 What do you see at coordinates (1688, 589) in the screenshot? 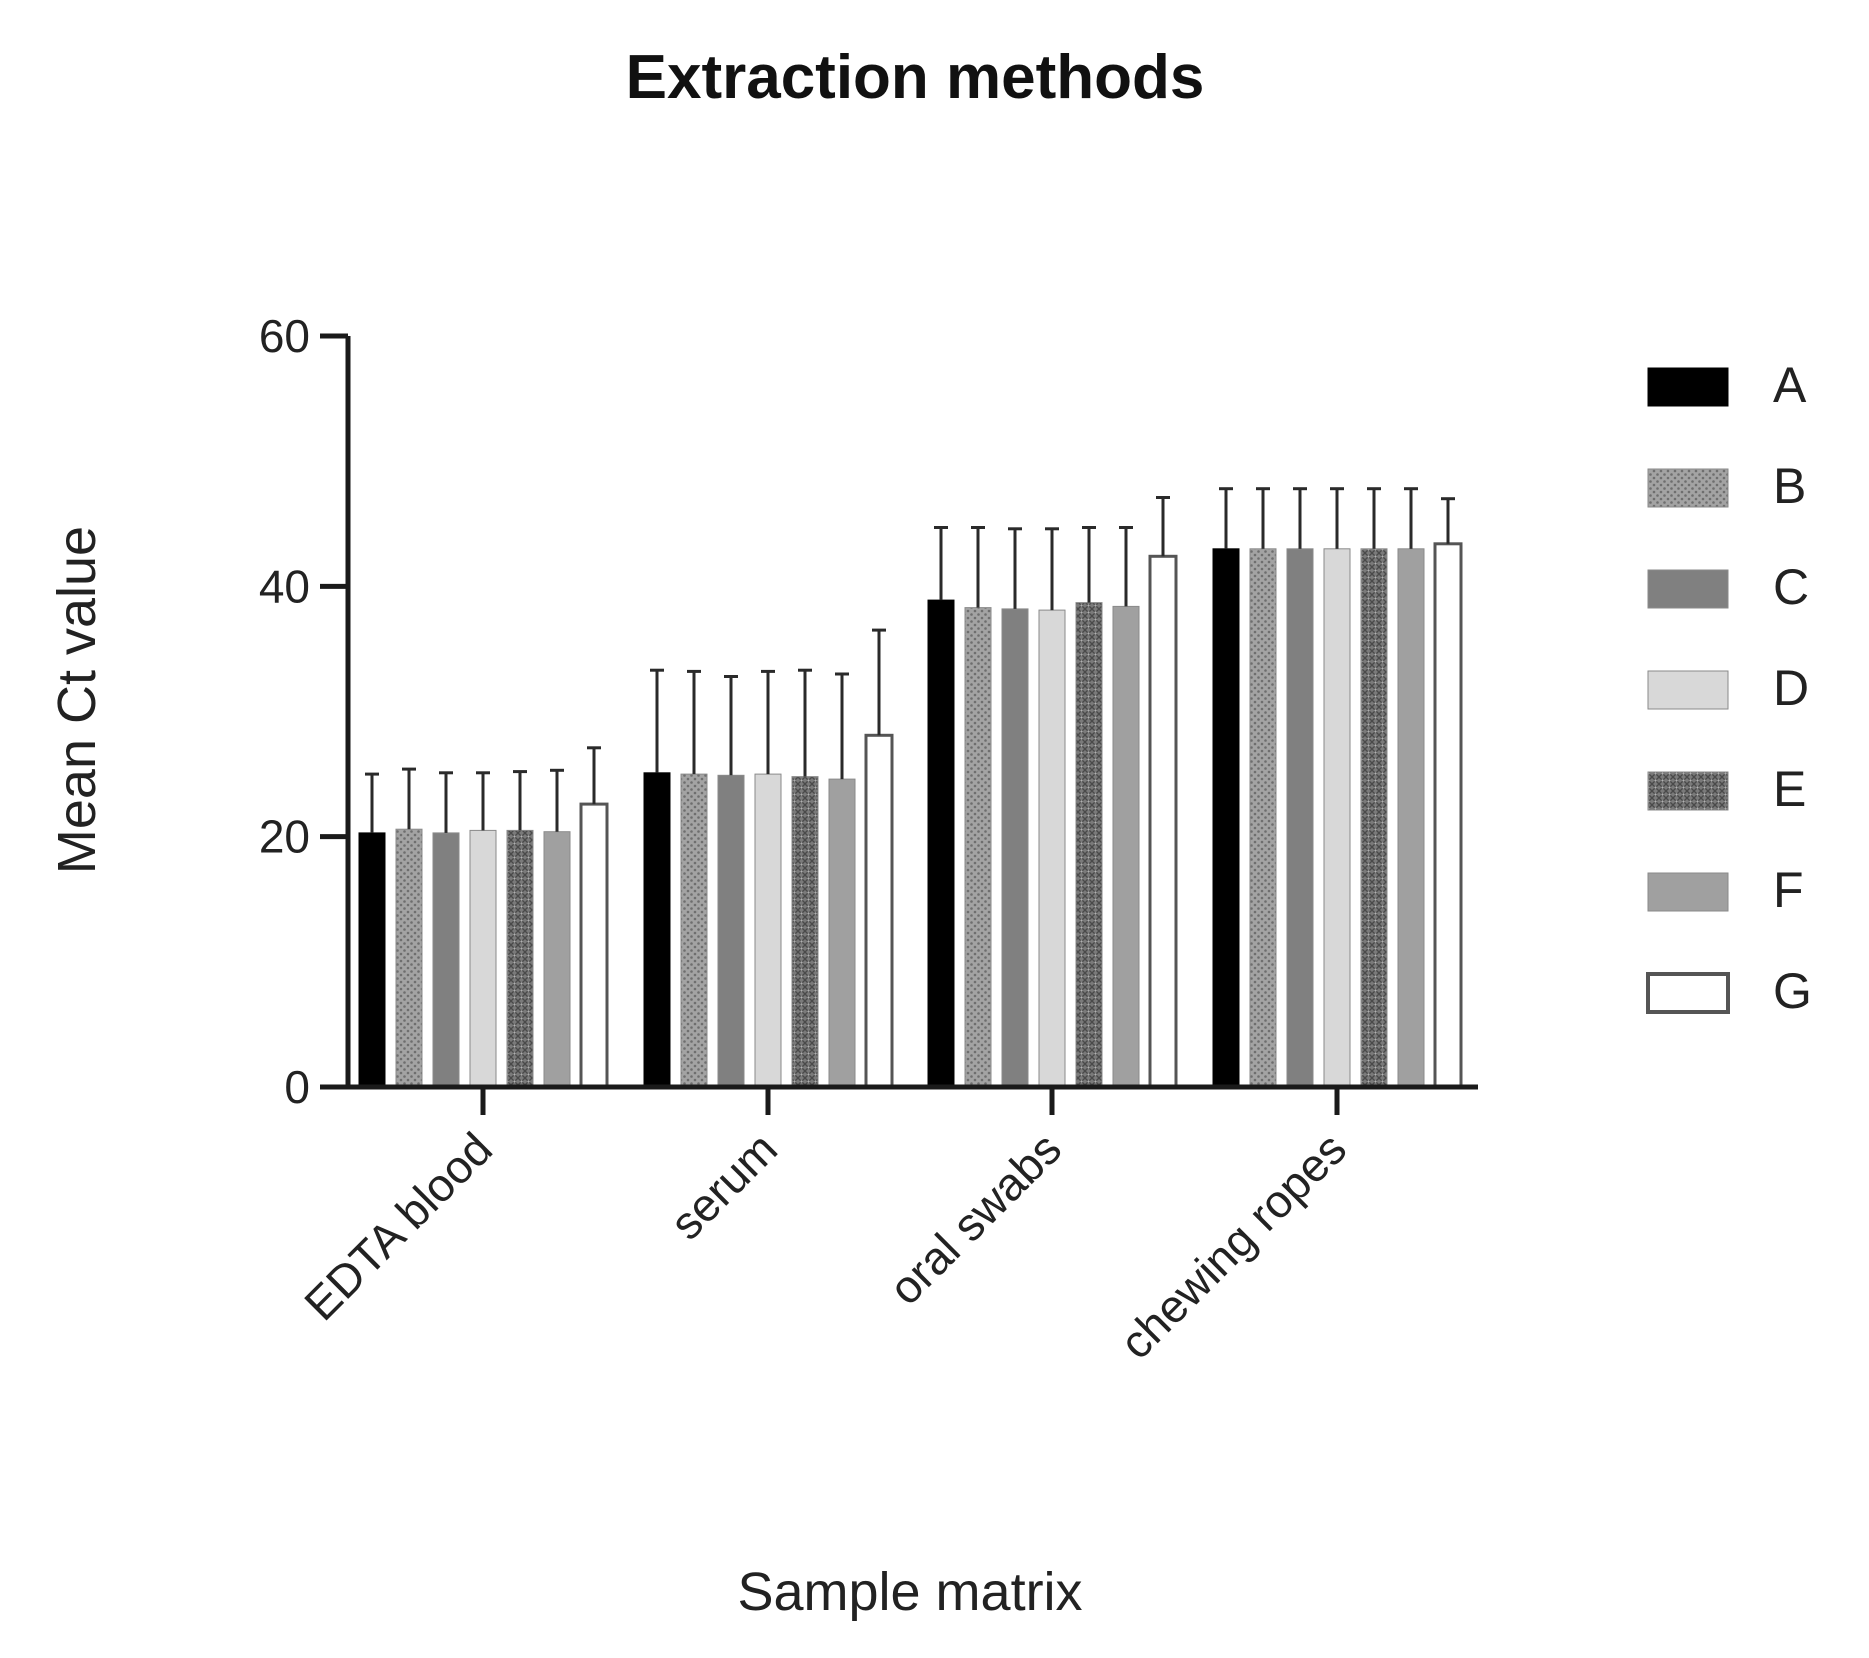
I see `legend-swatch-c` at bounding box center [1688, 589].